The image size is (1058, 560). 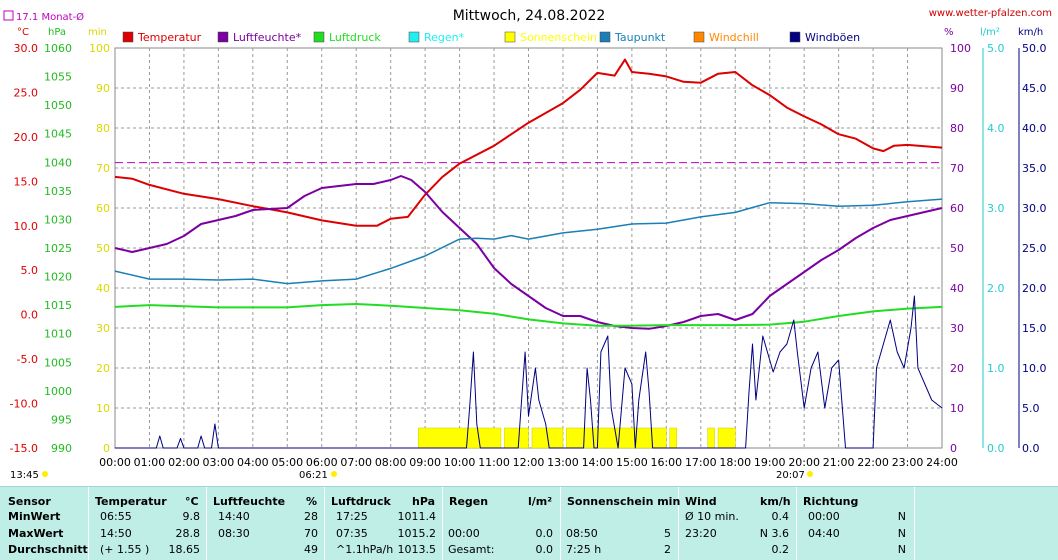 I want to click on unit-min: min, so click(x=97, y=32).